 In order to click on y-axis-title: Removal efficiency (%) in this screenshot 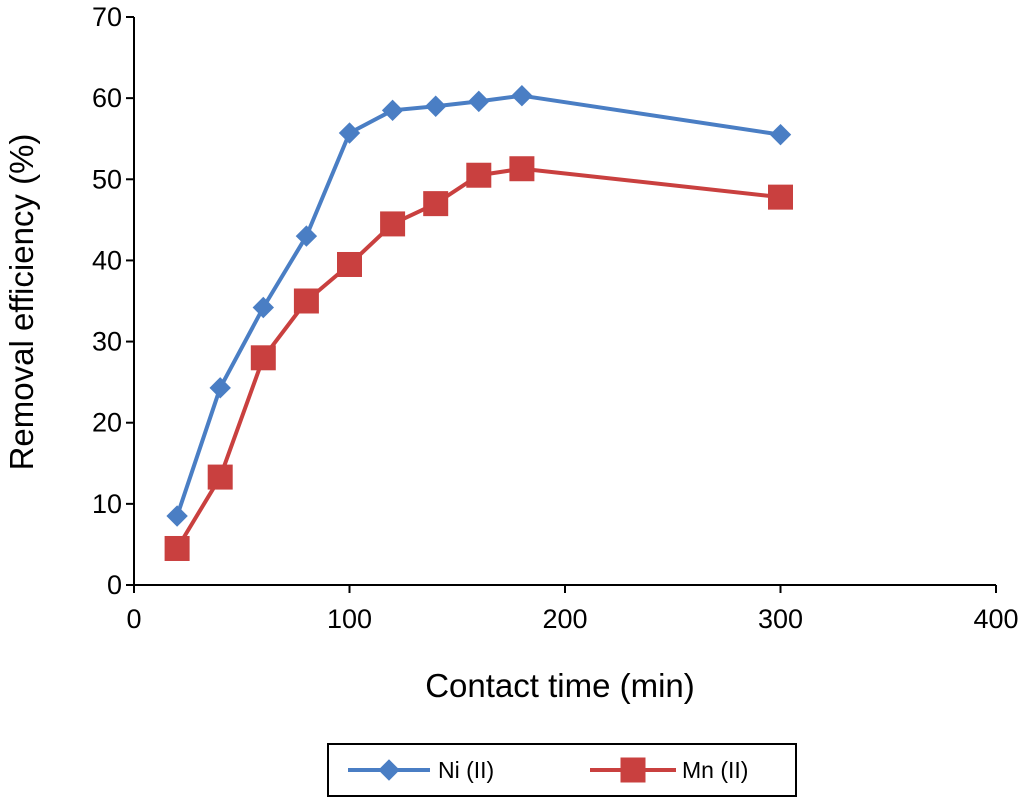, I will do `click(21, 302)`.